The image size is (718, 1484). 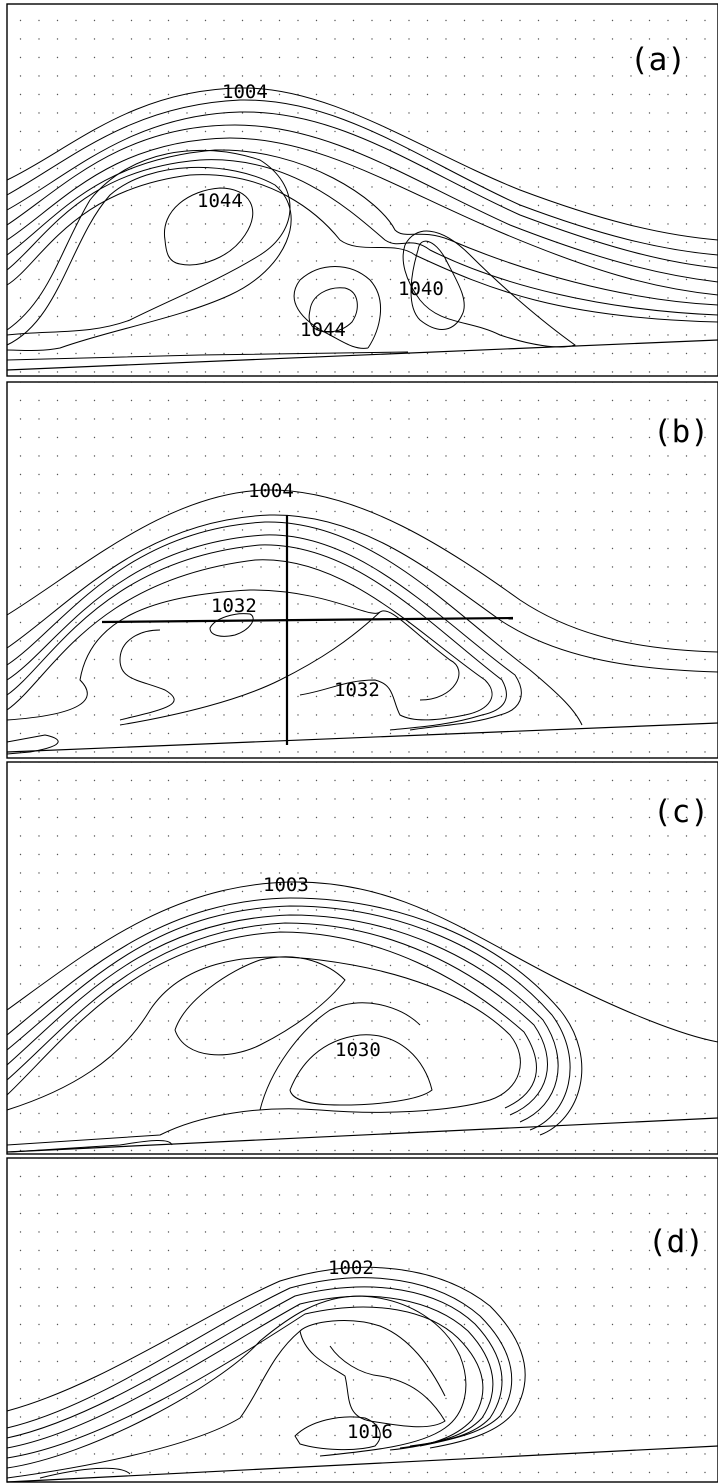 What do you see at coordinates (658, 60) in the screenshot?
I see `panel-label: (a)` at bounding box center [658, 60].